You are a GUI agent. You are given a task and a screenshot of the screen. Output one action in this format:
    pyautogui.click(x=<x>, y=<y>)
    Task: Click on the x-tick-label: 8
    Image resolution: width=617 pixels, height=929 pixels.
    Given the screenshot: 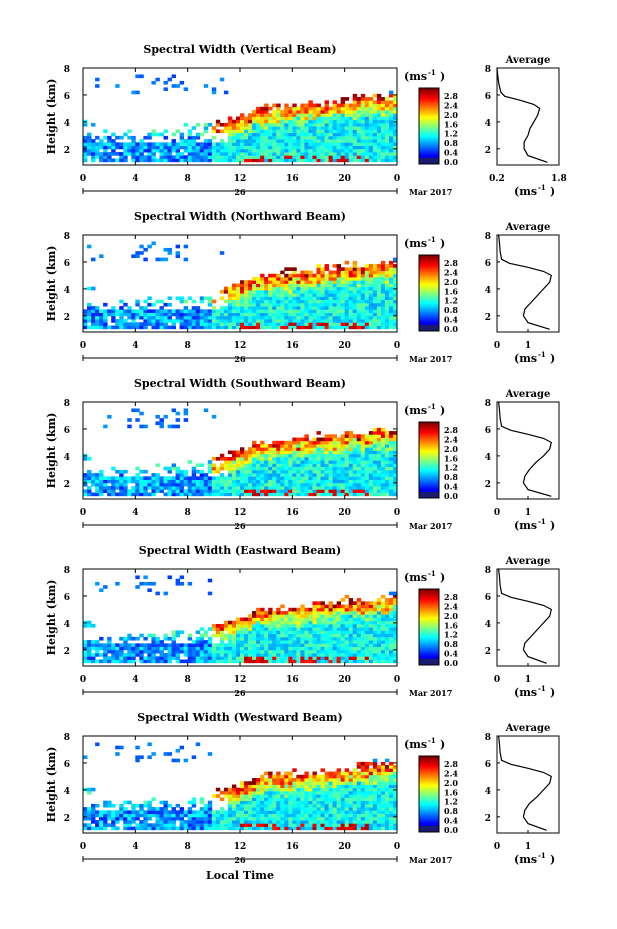 What is the action you would take?
    pyautogui.click(x=188, y=346)
    